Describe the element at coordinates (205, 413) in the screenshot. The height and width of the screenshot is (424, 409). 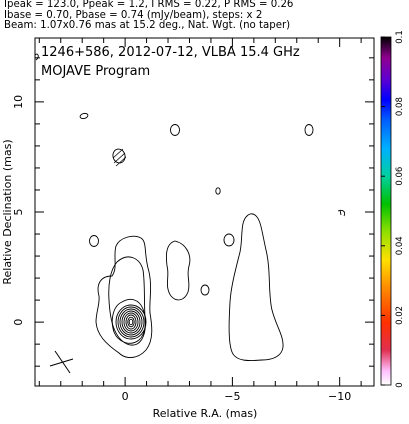
I see `x-axis-label: Relative R.A. (mas)` at that location.